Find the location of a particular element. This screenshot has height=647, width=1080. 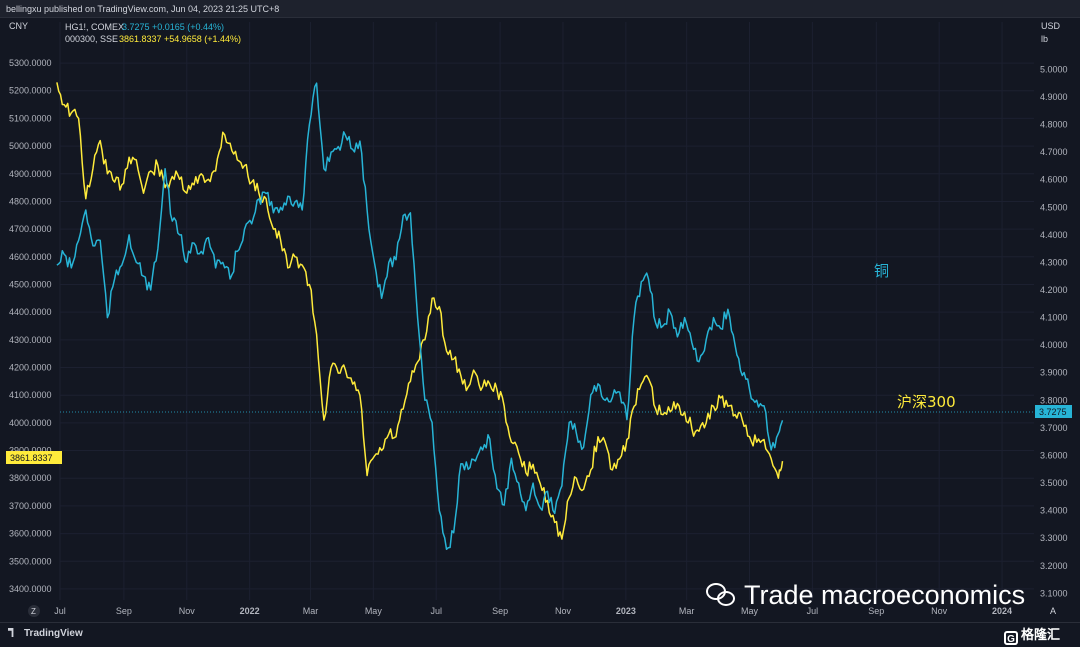

legend-csi300-symbol: 000300, SSE is located at coordinates (91, 39).